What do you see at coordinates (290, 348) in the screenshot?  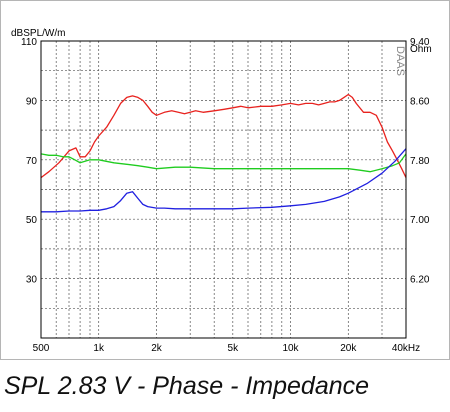 I see `x-tick-label: 10k` at bounding box center [290, 348].